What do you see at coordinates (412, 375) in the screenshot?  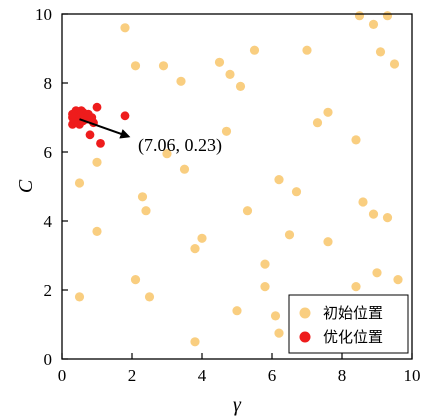 I see `x-tick-label-5: 10` at bounding box center [412, 375].